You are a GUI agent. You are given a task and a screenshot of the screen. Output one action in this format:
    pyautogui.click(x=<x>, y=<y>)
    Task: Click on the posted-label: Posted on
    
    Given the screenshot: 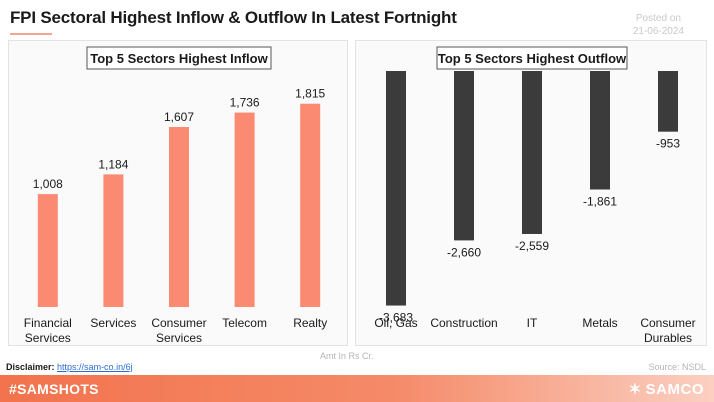 What is the action you would take?
    pyautogui.click(x=658, y=18)
    